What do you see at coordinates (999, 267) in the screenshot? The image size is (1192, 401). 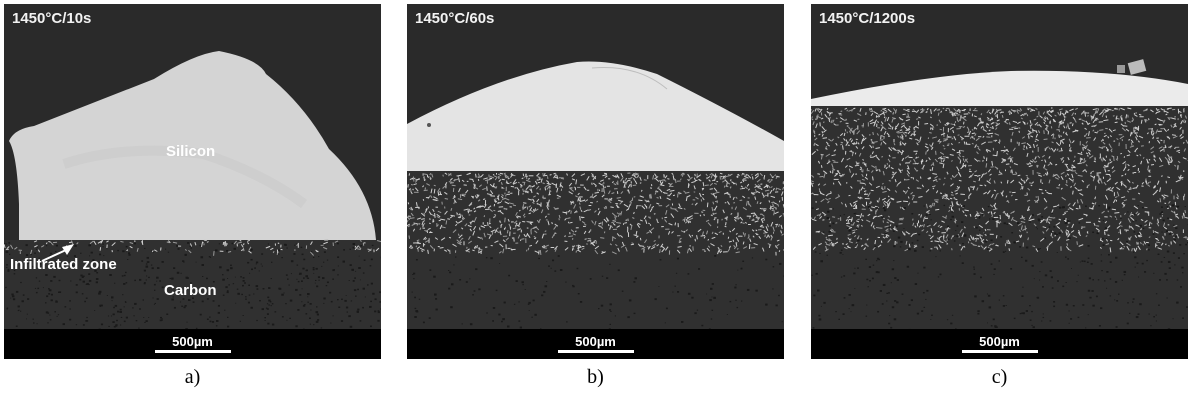 I see `carbon-porosity-c` at bounding box center [999, 267].